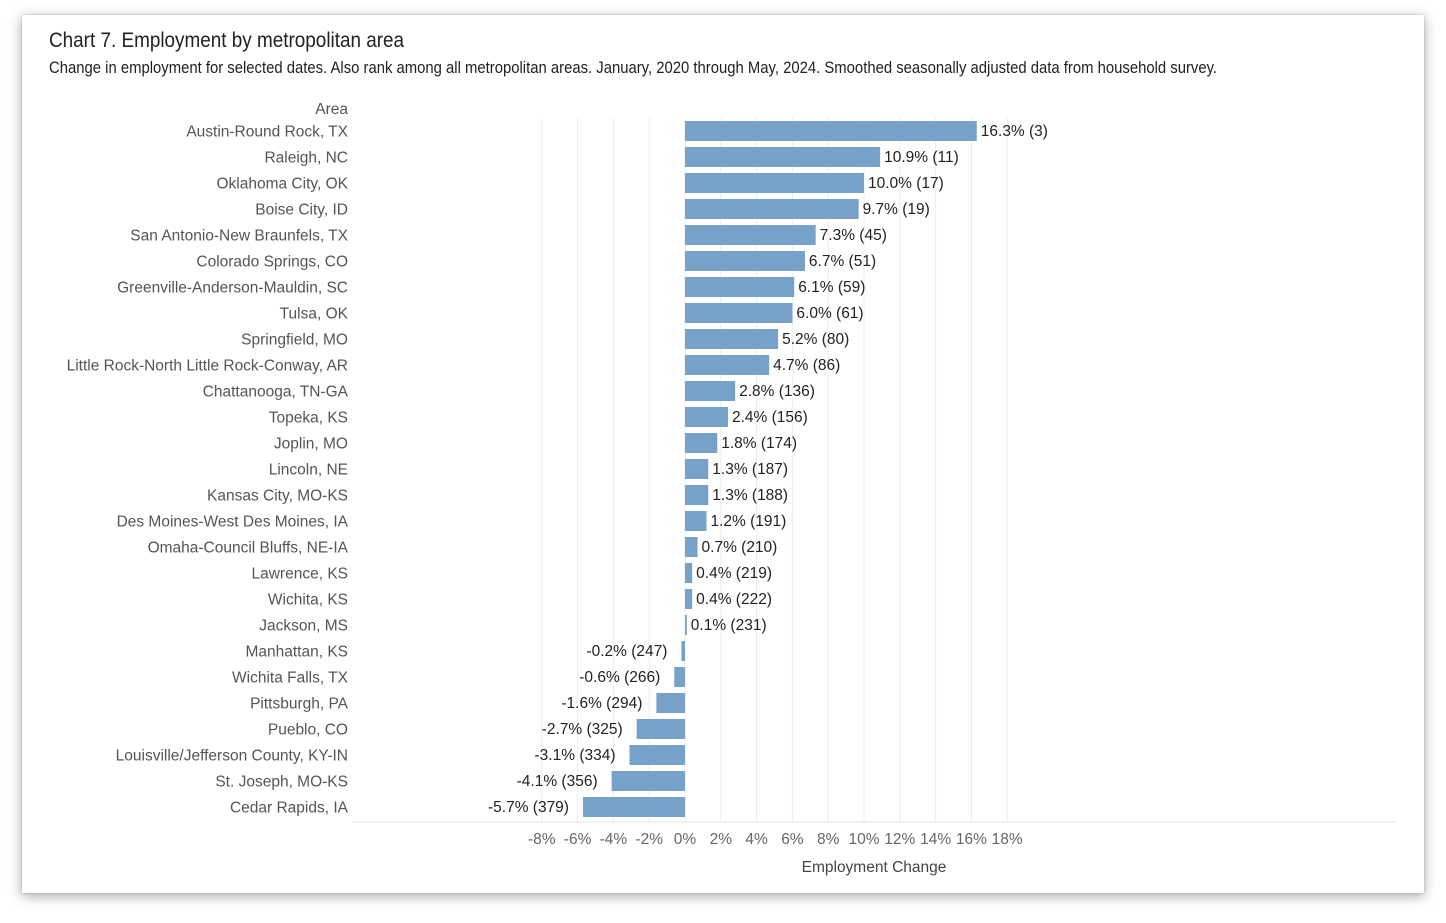 The image size is (1446, 923). What do you see at coordinates (281, 782) in the screenshot?
I see `category-label: St. Joseph, MO-KS` at bounding box center [281, 782].